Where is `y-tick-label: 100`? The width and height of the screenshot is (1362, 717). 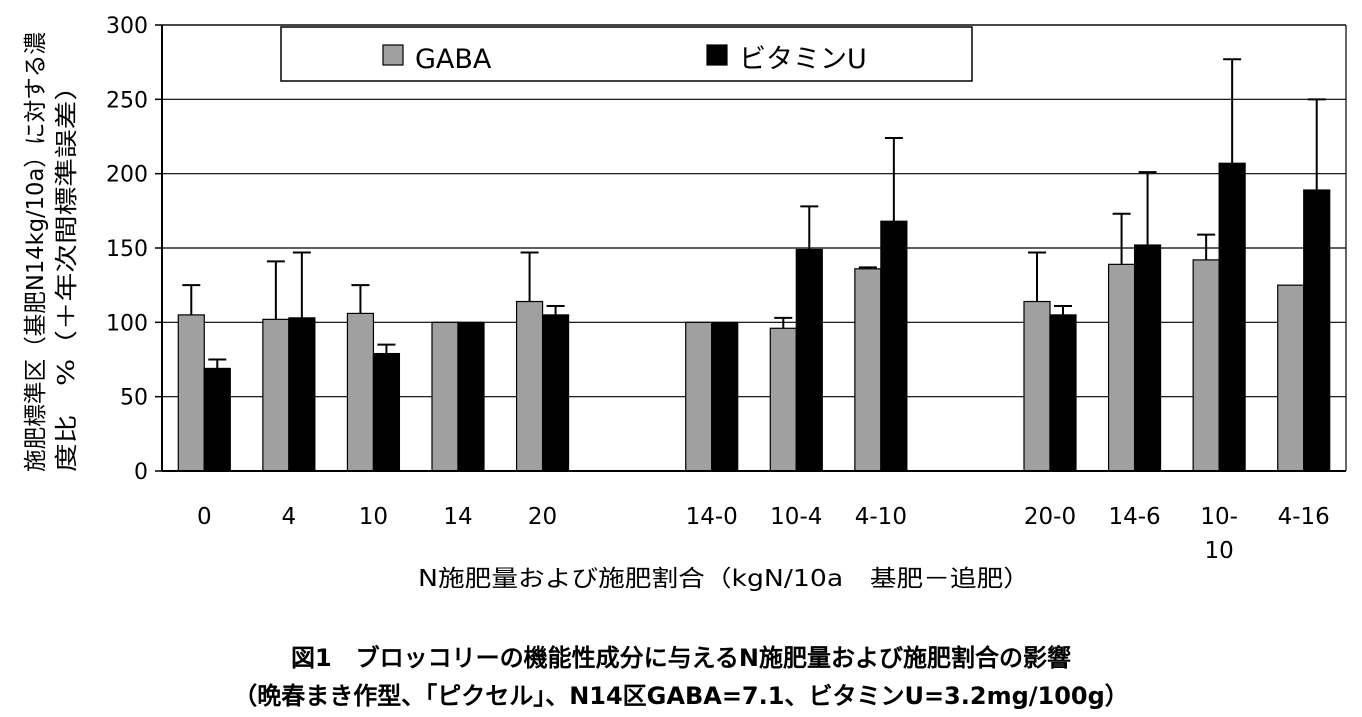
y-tick-label: 100 is located at coordinates (127, 323).